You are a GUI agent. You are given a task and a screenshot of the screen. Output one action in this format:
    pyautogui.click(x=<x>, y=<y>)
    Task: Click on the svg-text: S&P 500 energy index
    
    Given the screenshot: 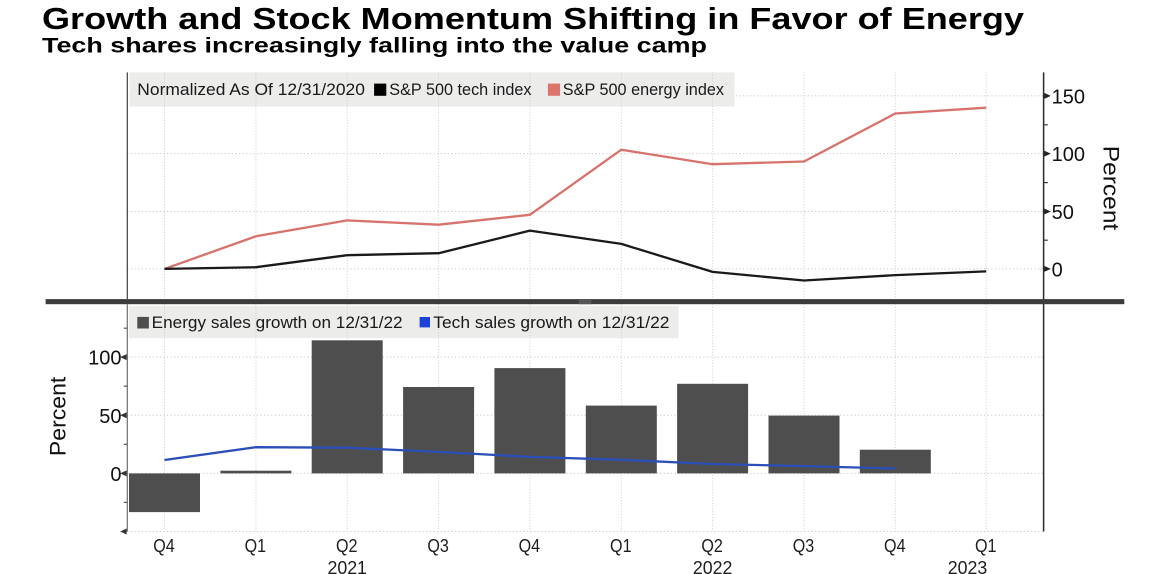 What is the action you would take?
    pyautogui.click(x=644, y=90)
    